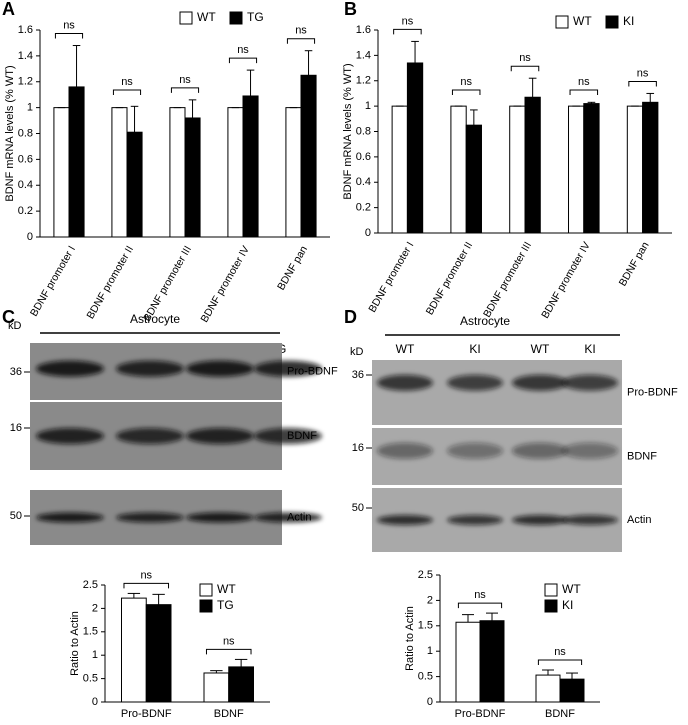 Image resolution: width=688 pixels, height=725 pixels. I want to click on y-axis-label: BDNF mRNA levels (% WT), so click(10, 133).